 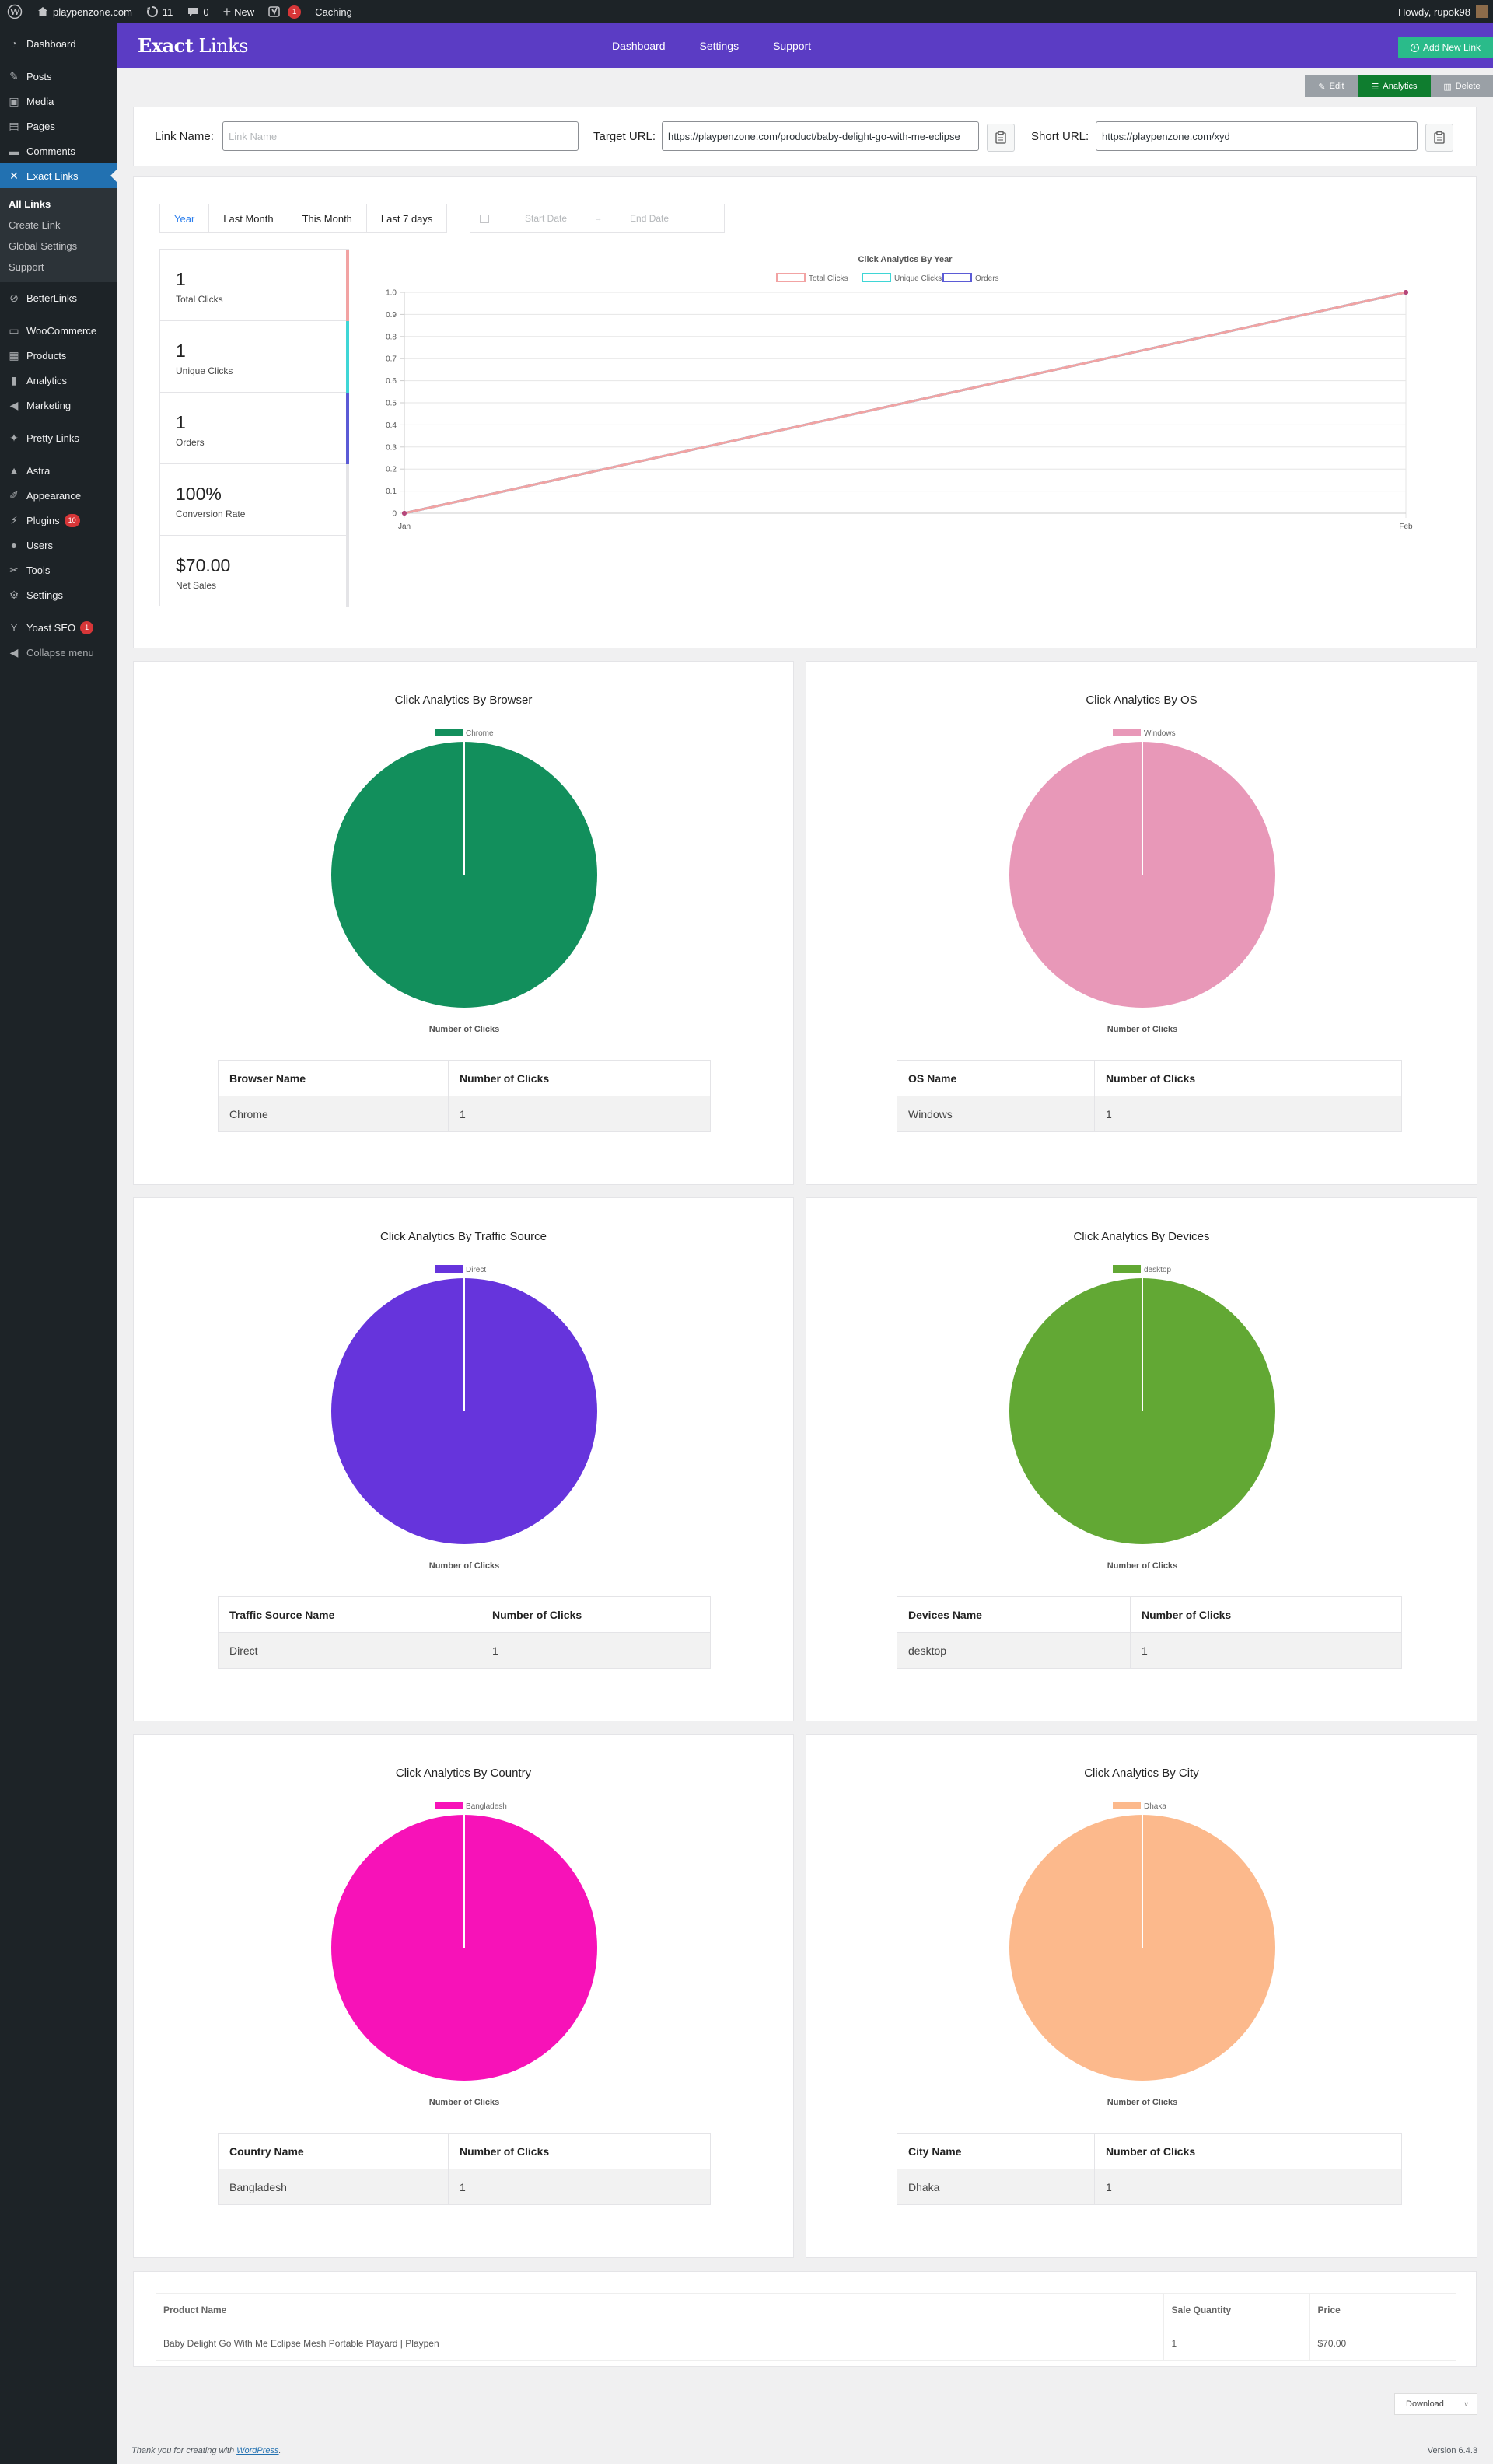 What do you see at coordinates (167, 12) in the screenshot?
I see `updates-count: 11` at bounding box center [167, 12].